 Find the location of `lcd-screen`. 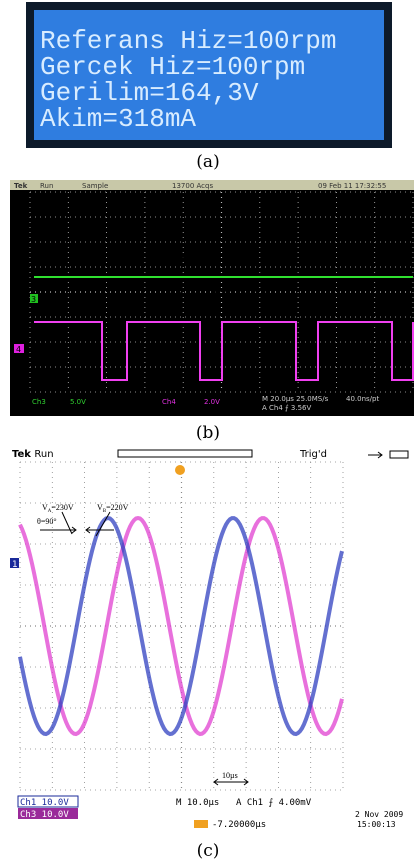

lcd-screen is located at coordinates (209, 75).